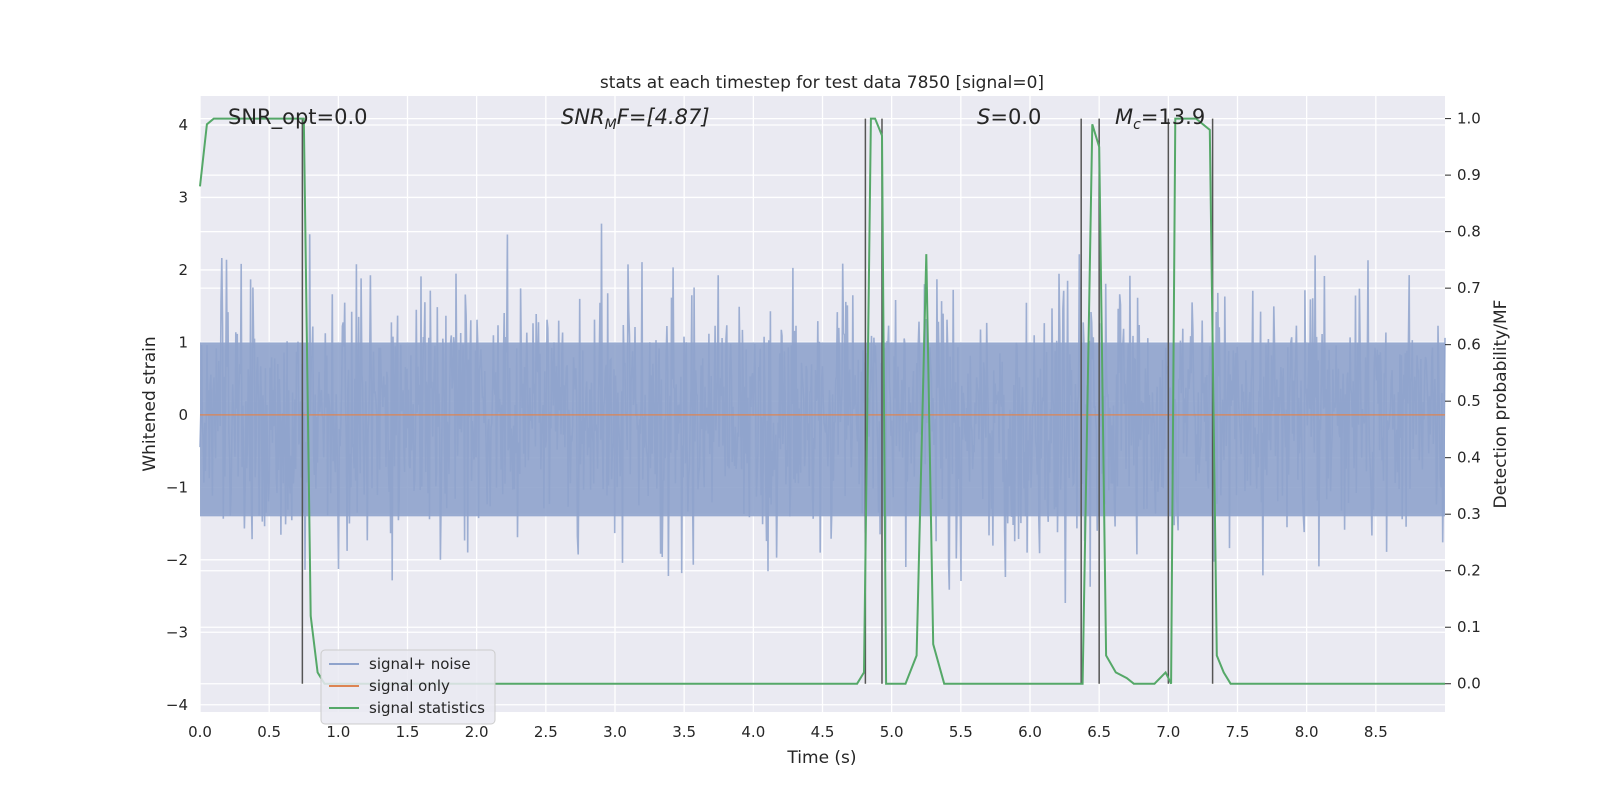  Describe the element at coordinates (1173, 117) in the screenshot. I see `mc-suffix: =13.9` at that location.